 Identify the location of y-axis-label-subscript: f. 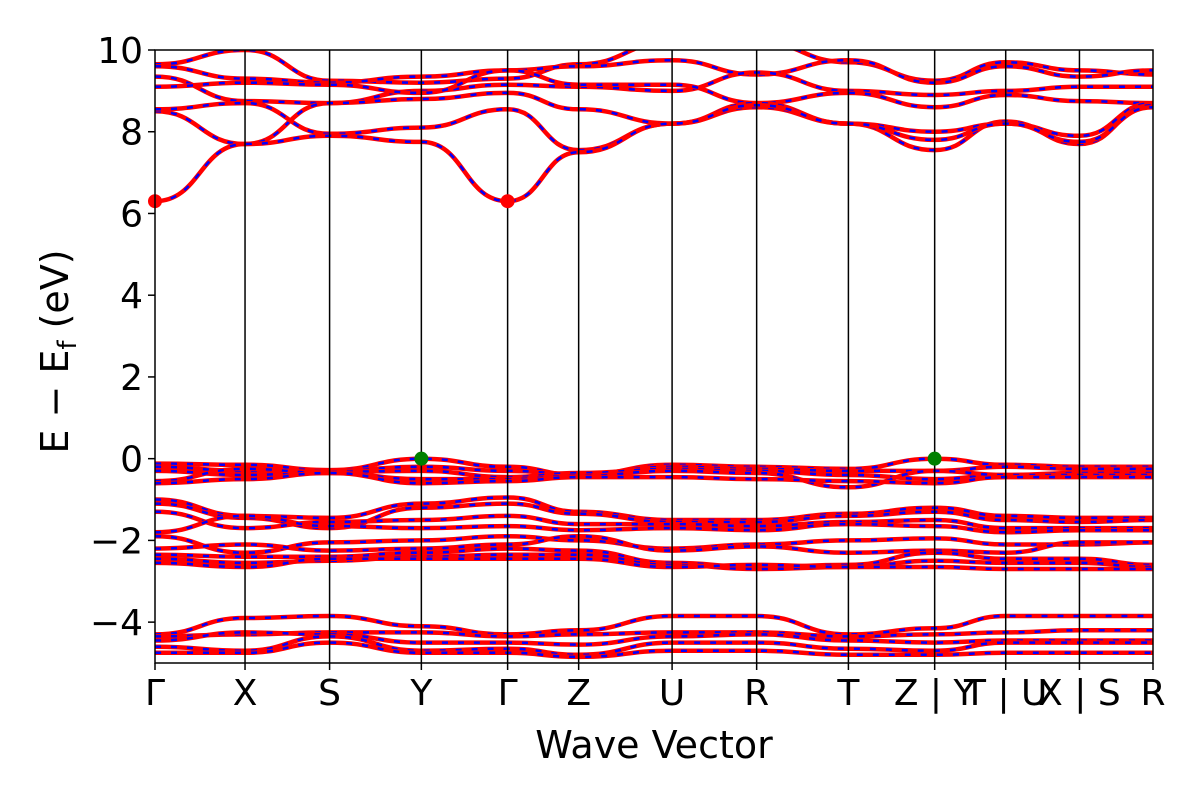
(68, 345).